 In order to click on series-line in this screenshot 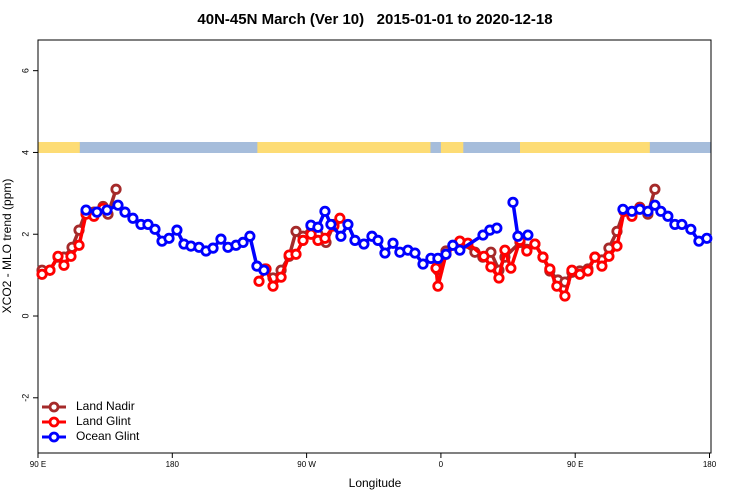, I will do `click(396, 237)`.